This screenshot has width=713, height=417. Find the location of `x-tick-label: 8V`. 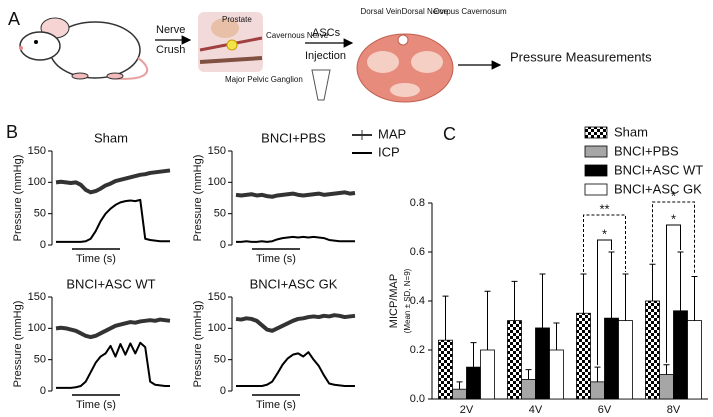

x-tick-label: 8V is located at coordinates (674, 410).